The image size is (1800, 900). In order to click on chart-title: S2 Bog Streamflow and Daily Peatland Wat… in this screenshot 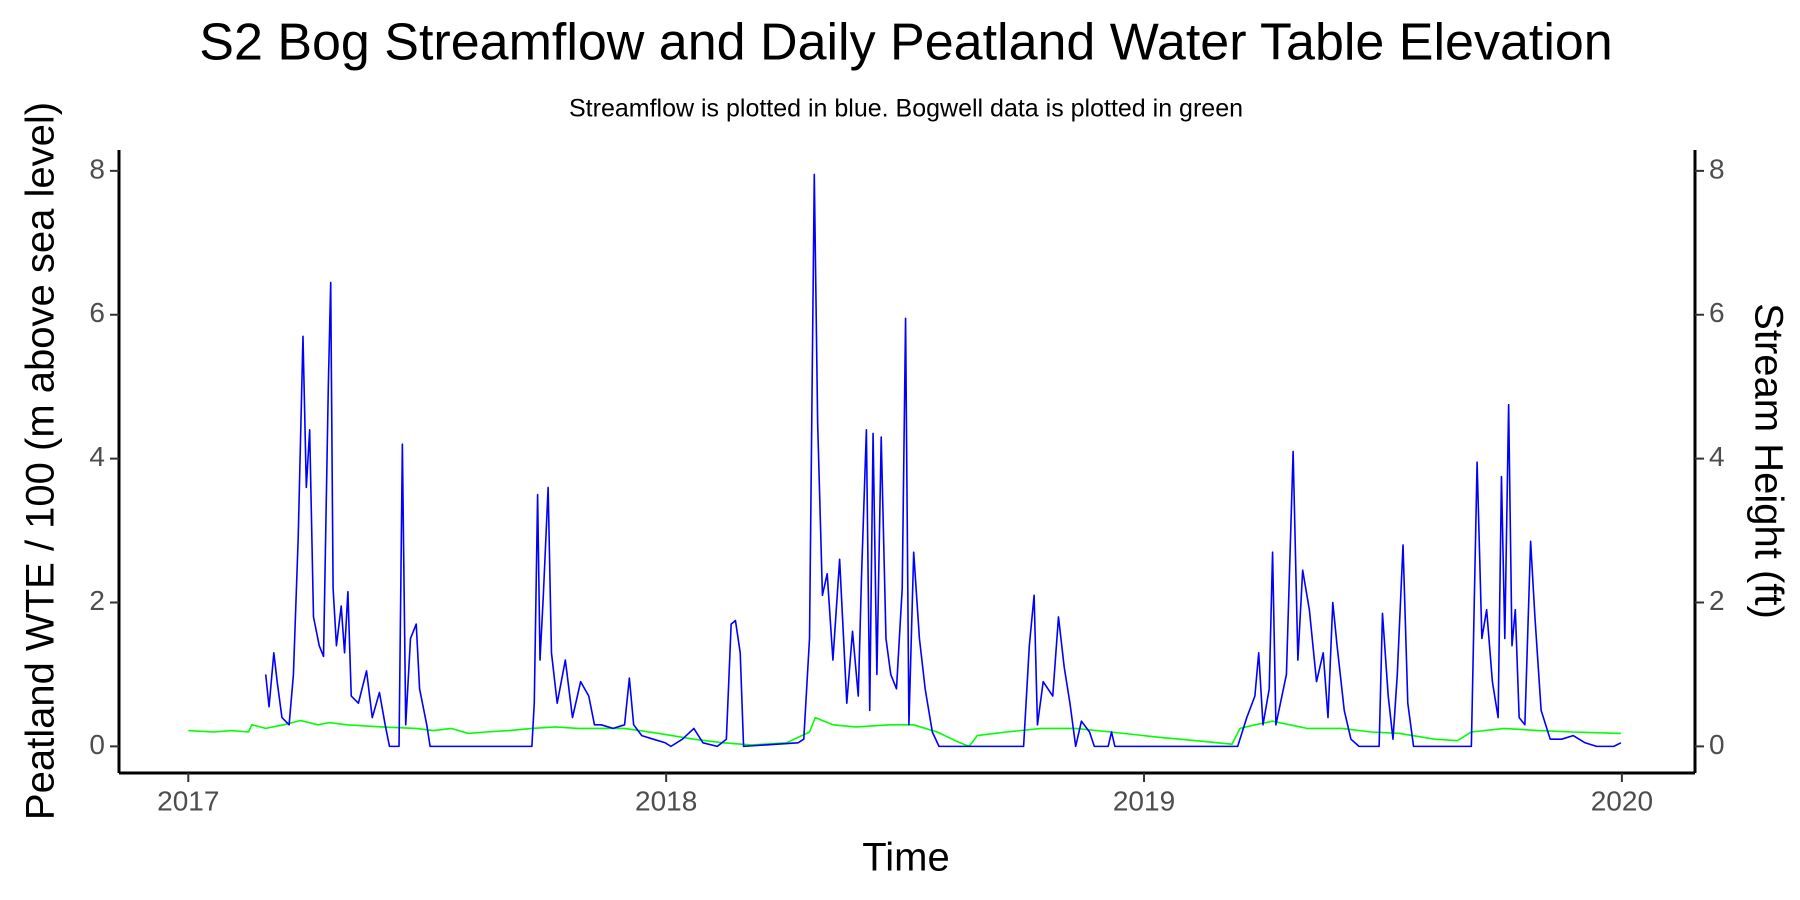, I will do `click(905, 43)`.